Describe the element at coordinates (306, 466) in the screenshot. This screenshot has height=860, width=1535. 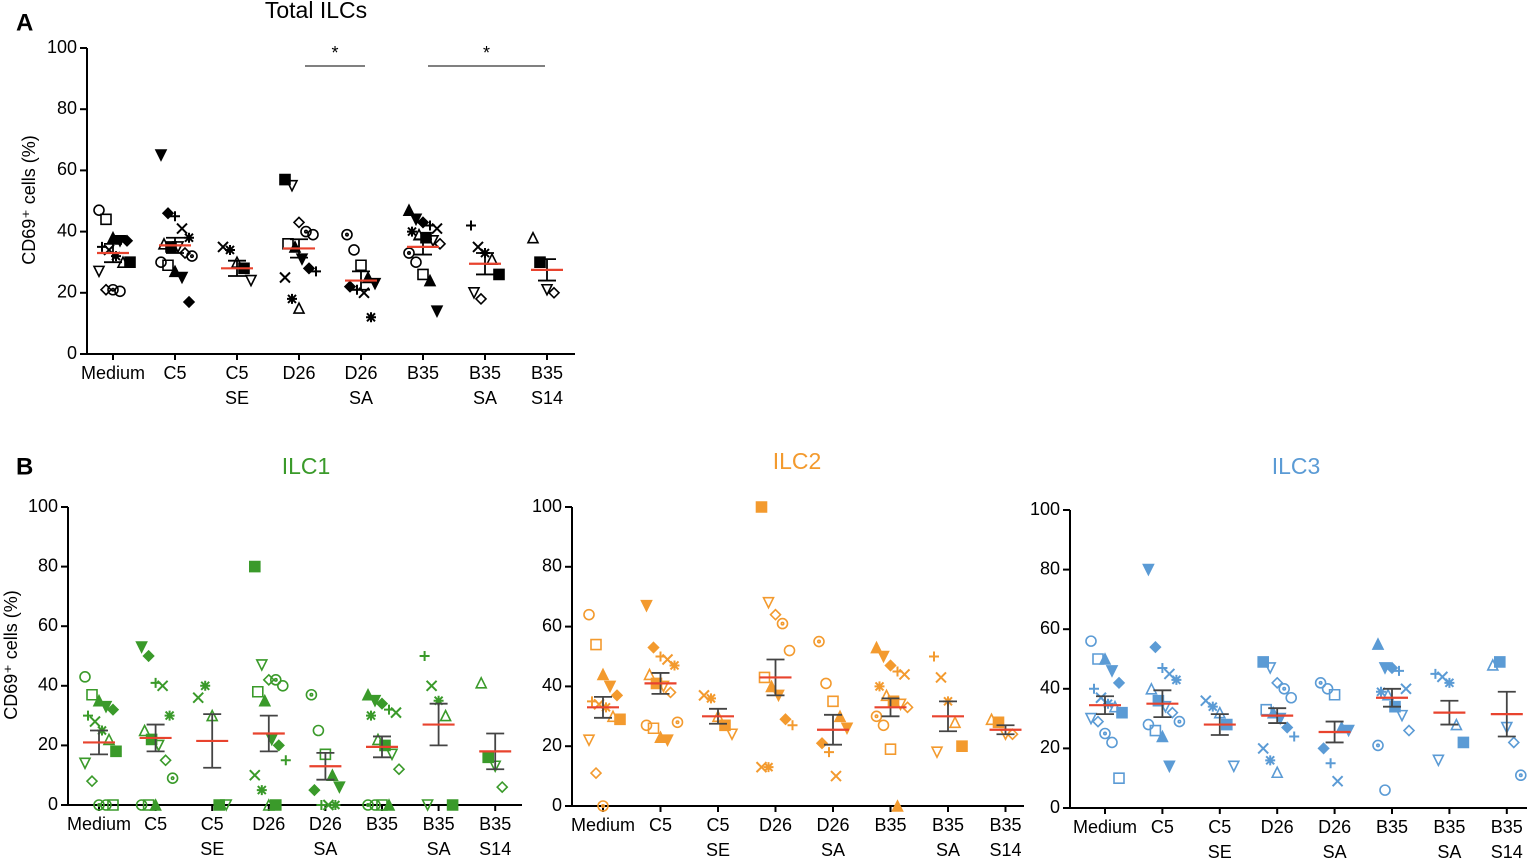
I see `chart-title: ILC1` at that location.